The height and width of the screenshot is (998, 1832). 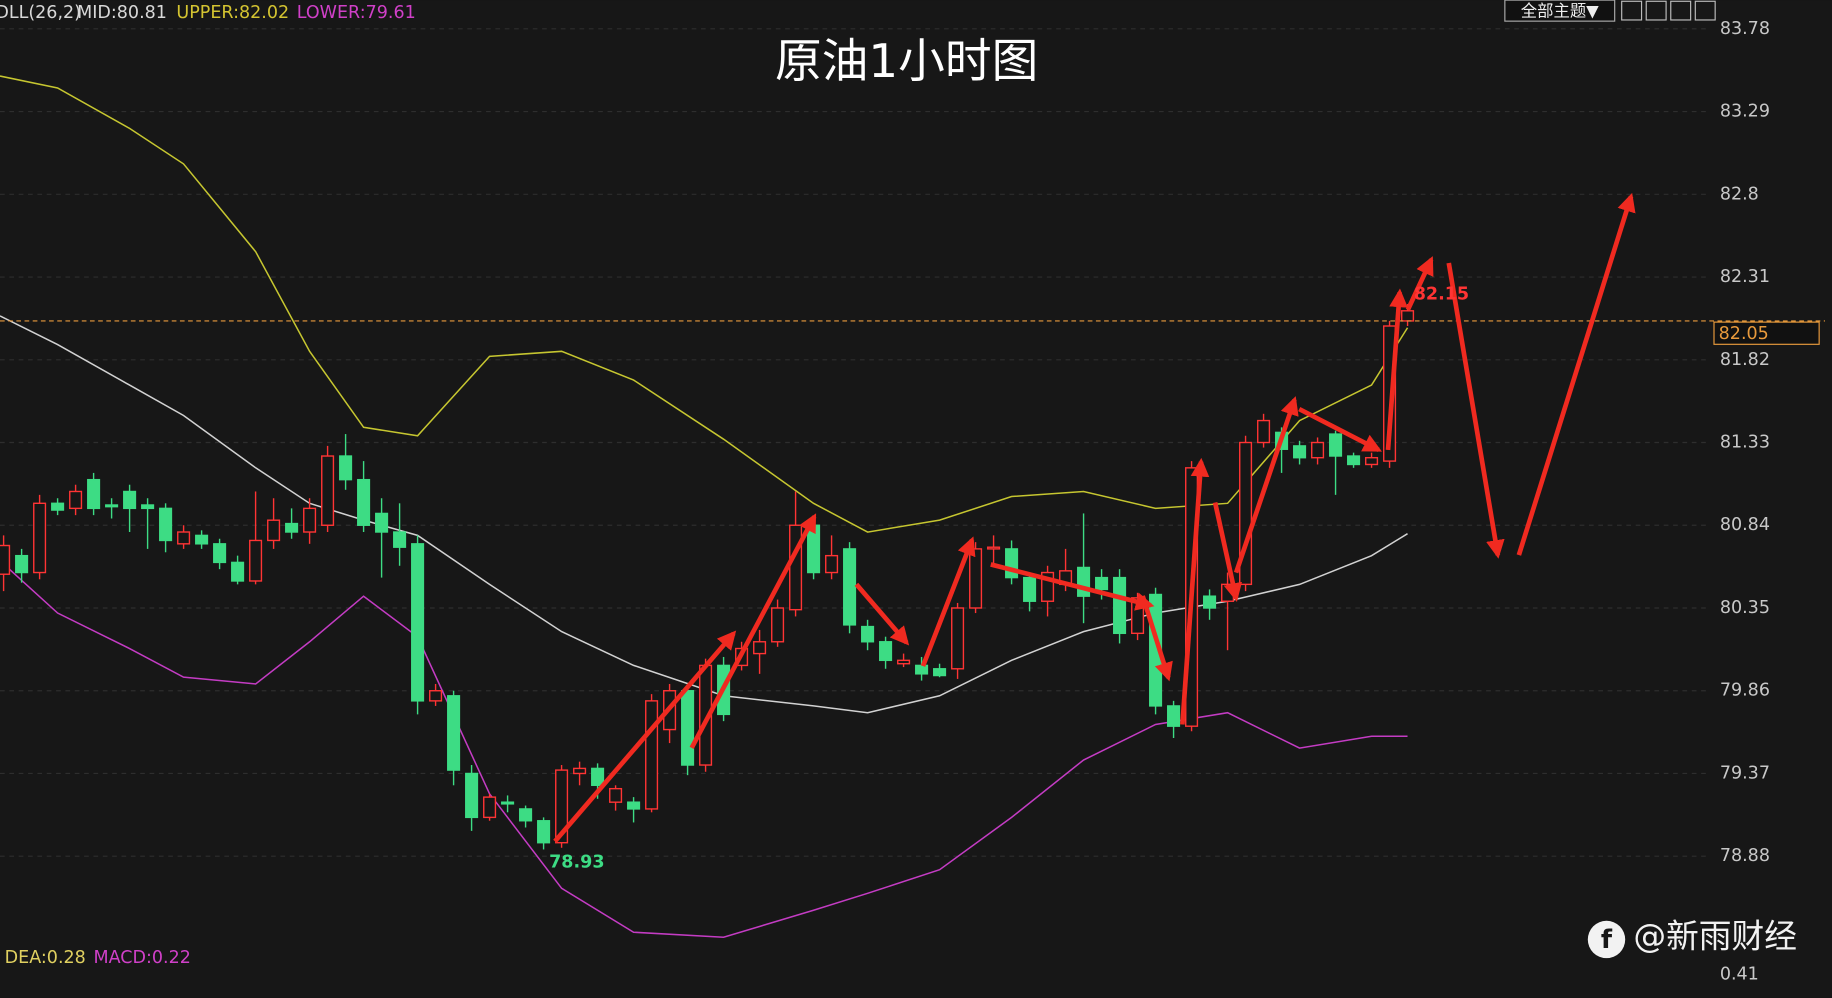 I want to click on y-tick-label: 83.78, so click(x=1745, y=29).